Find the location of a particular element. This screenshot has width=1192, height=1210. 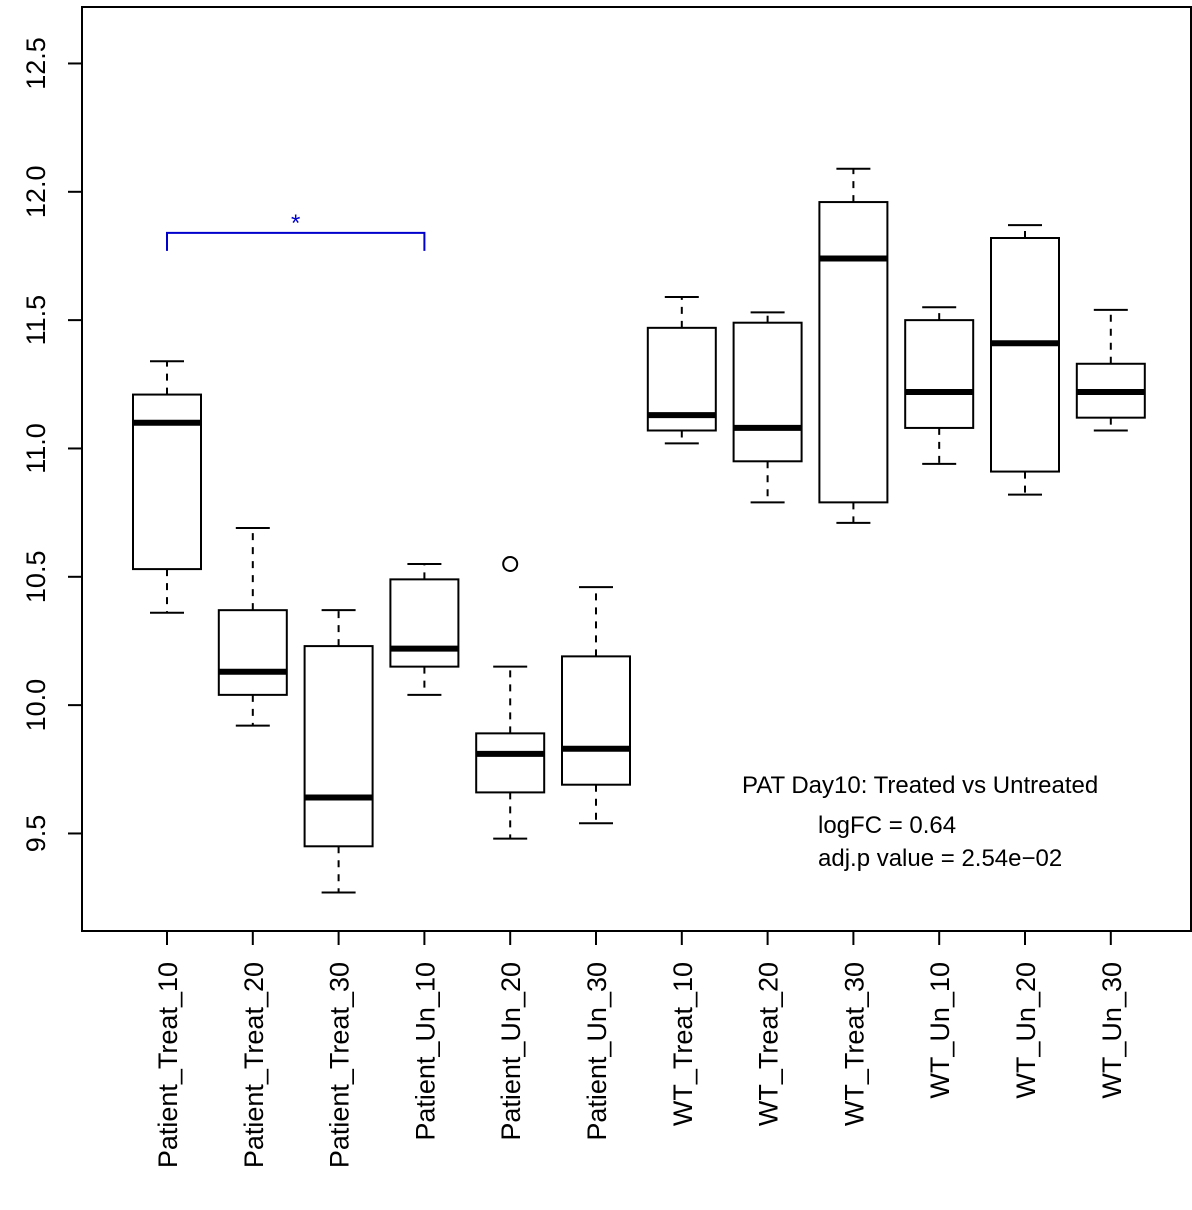

x-tick-label: WT_Un_20 is located at coordinates (1026, 1030).